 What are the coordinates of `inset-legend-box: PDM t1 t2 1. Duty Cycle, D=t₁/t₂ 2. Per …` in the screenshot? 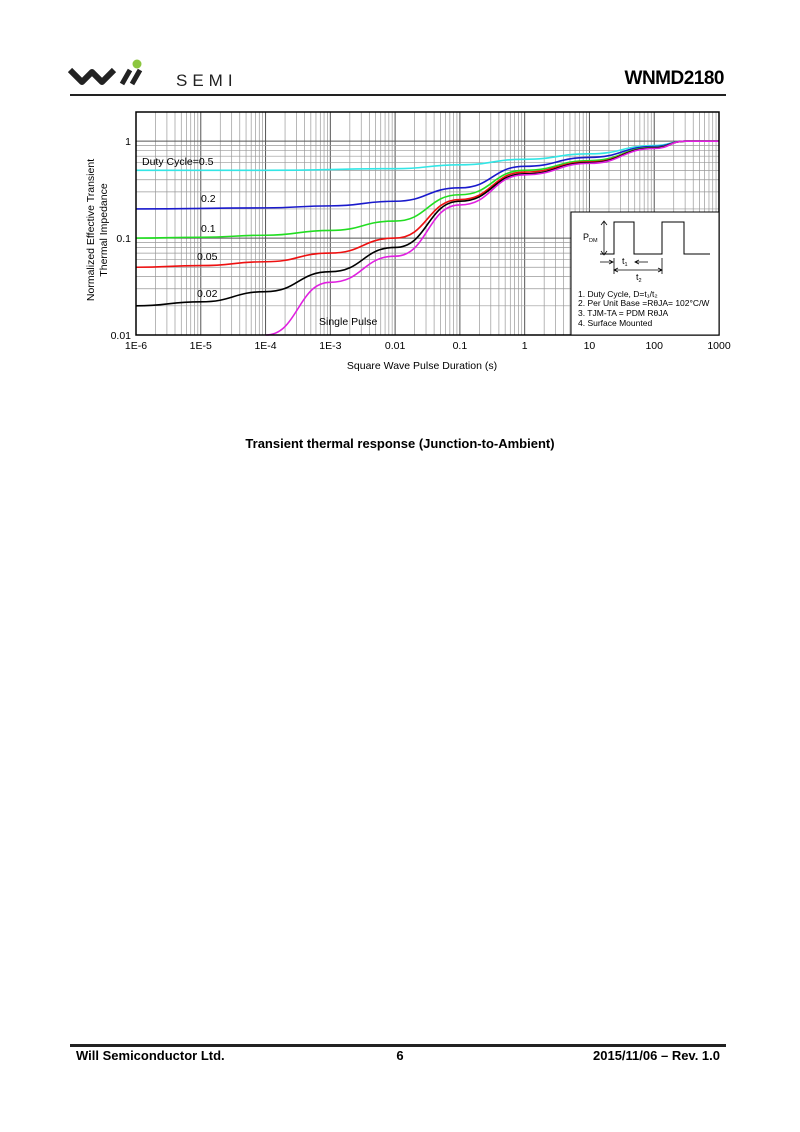 It's located at (645, 273).